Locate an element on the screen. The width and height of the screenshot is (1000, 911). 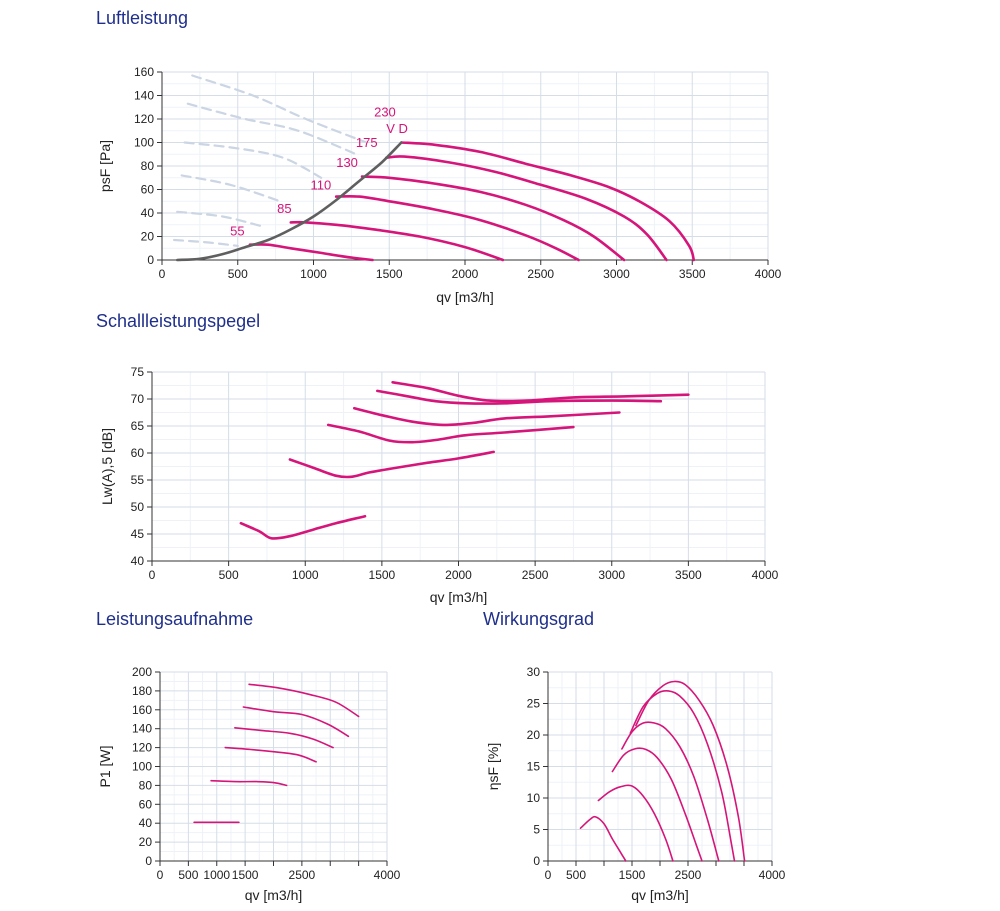
schall-y-tick-label: 45 is located at coordinates (138, 534).